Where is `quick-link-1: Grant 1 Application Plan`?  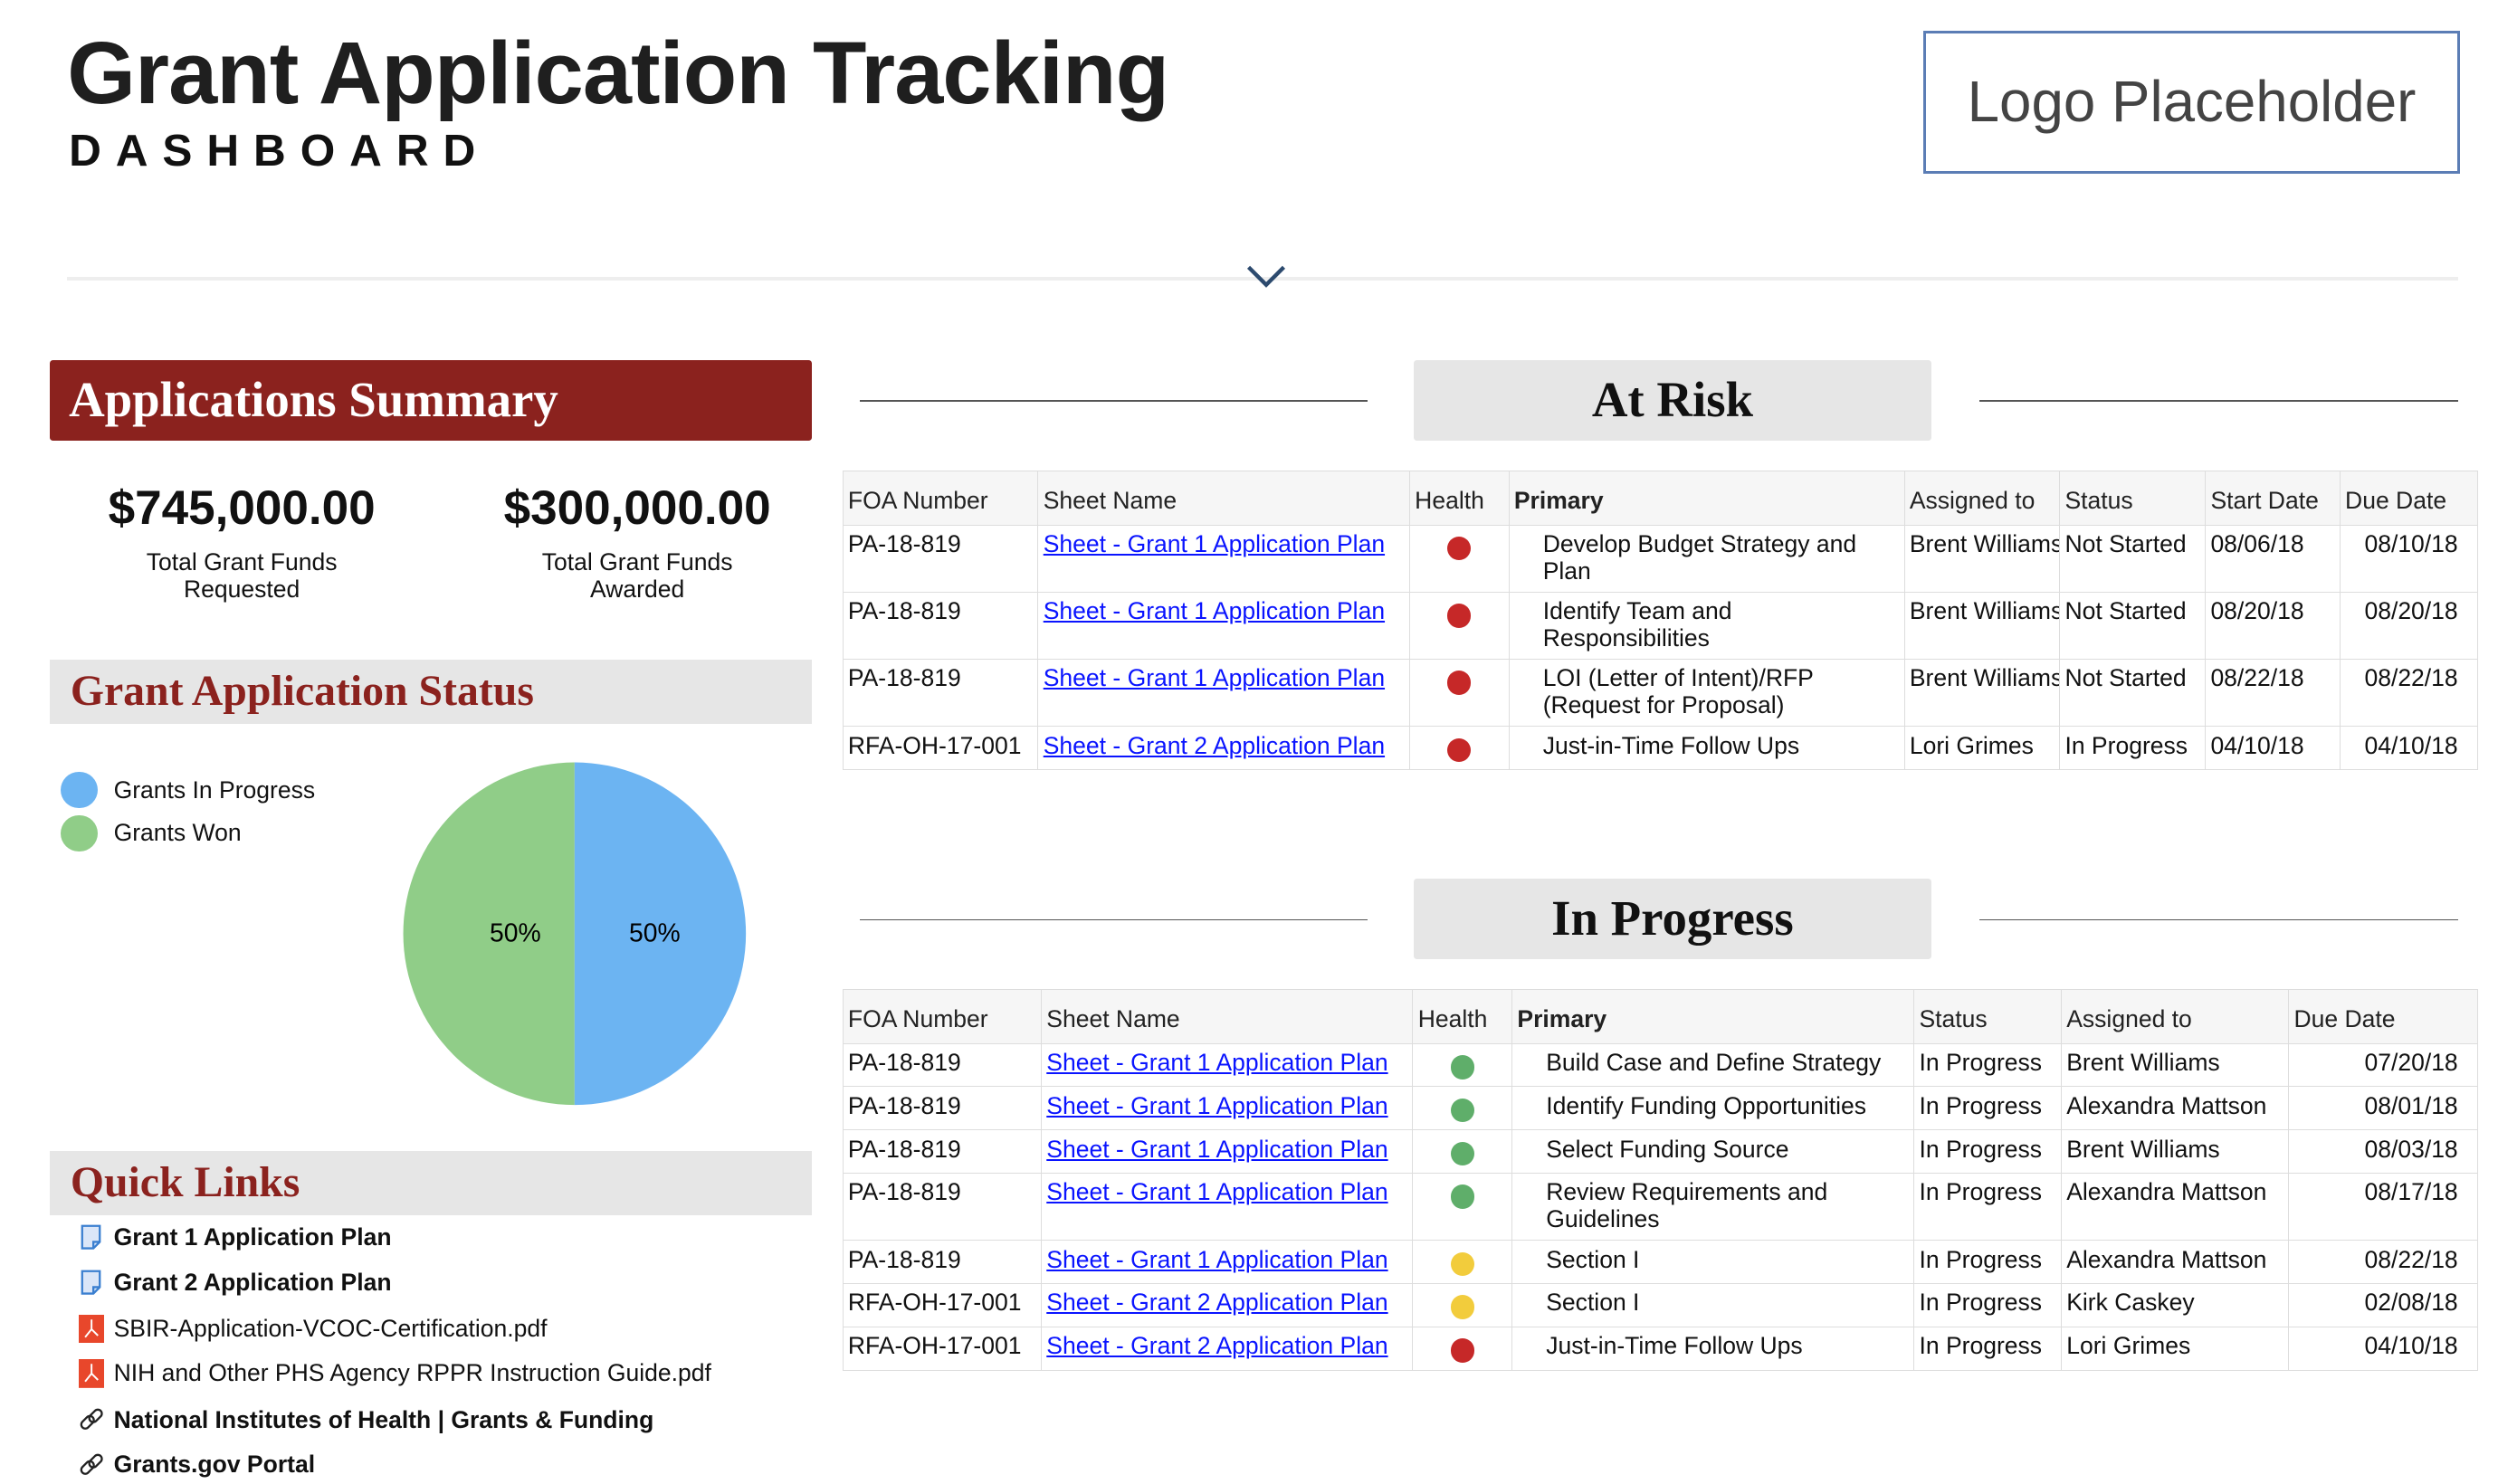 quick-link-1: Grant 1 Application Plan is located at coordinates (235, 1237).